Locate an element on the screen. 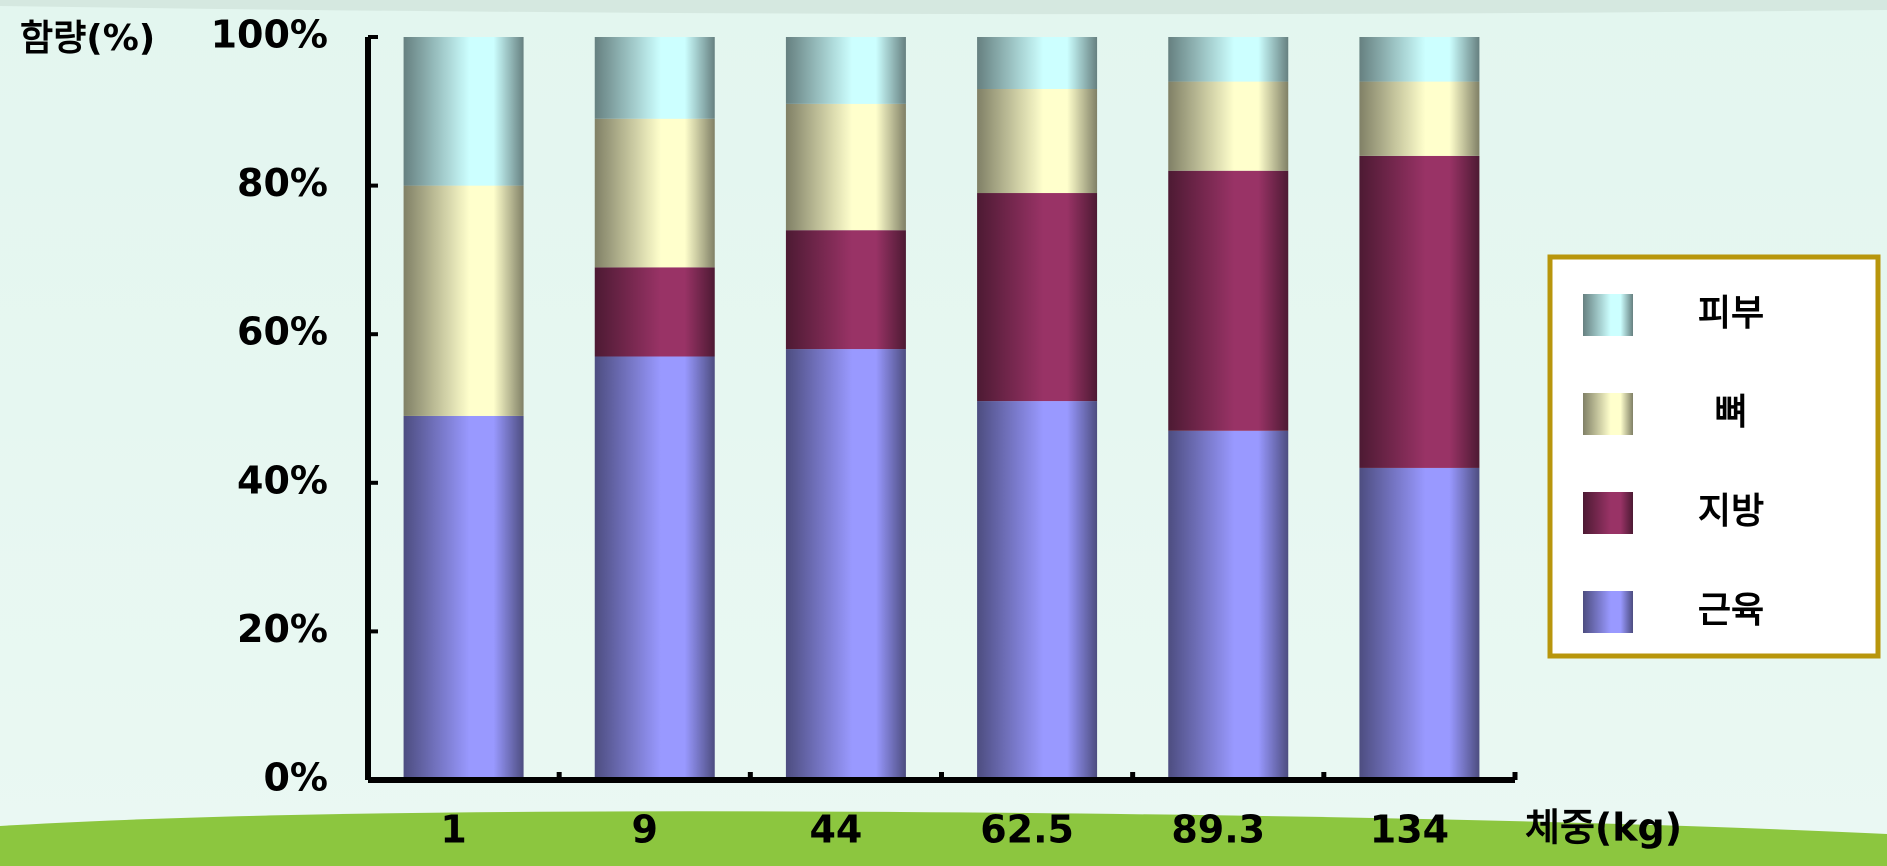 The image size is (1887, 866). bottom-wave is located at coordinates (943, 838).